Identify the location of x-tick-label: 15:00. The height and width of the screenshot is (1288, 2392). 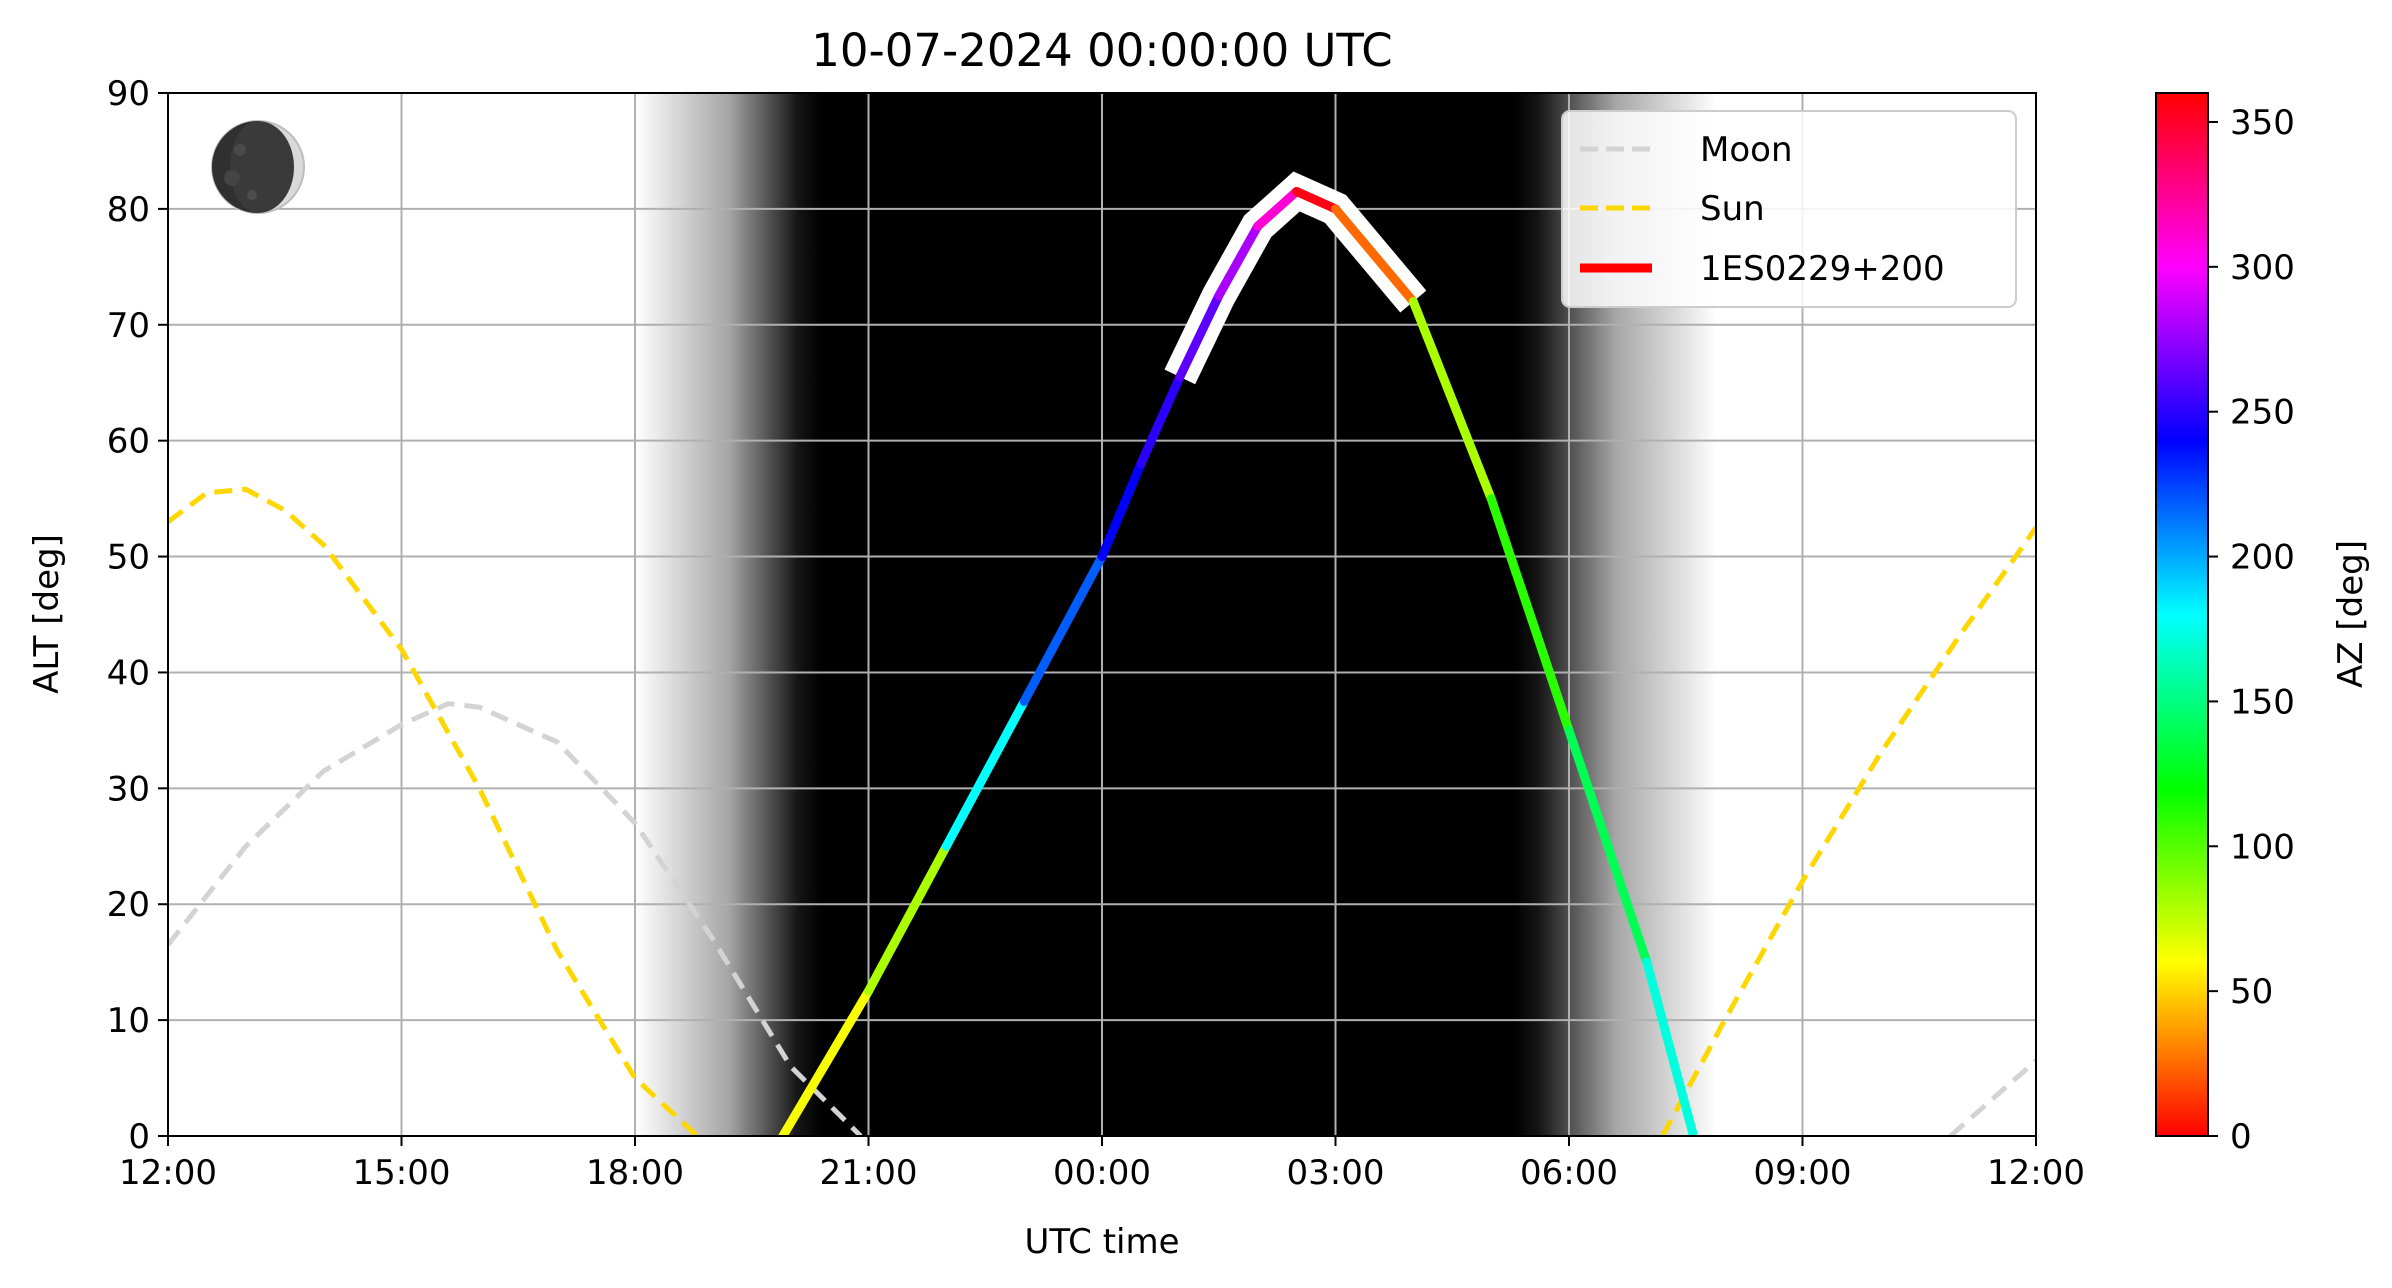
(402, 1173).